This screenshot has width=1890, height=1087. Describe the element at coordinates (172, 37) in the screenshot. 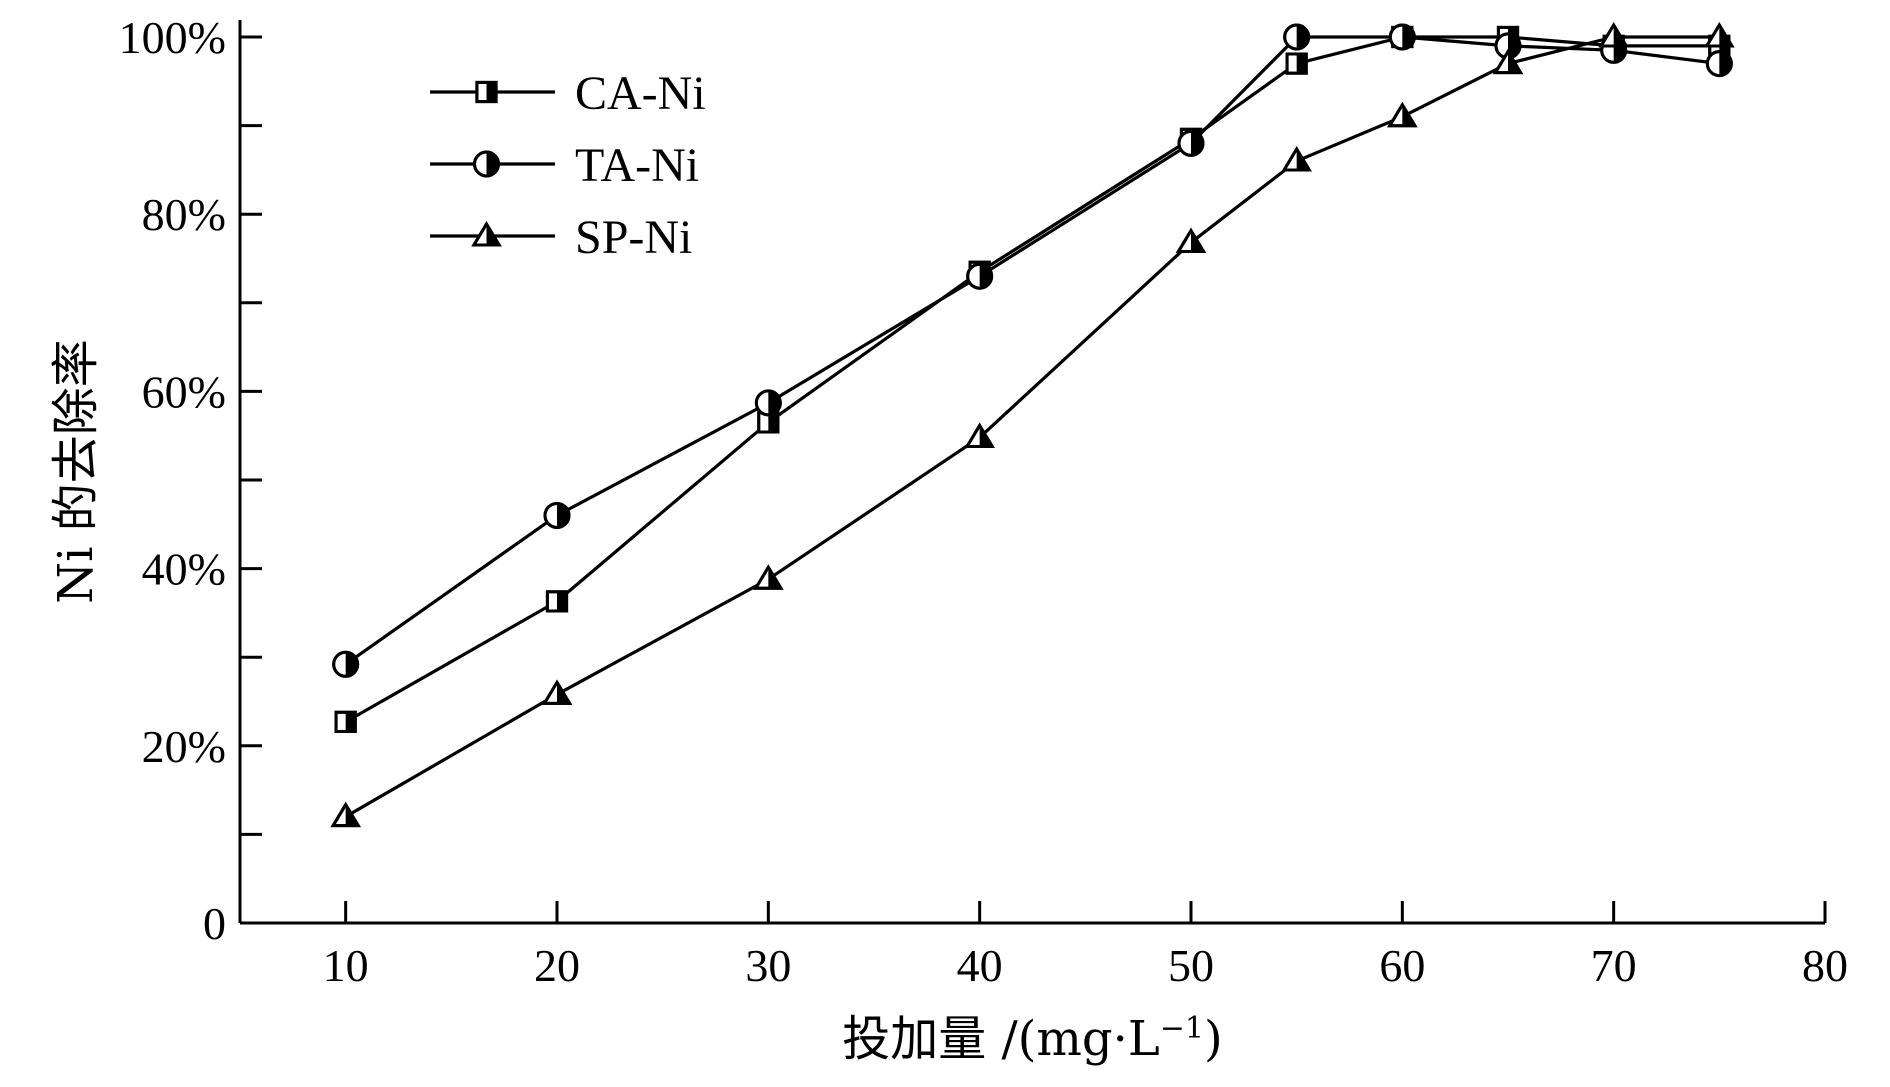

I see `y-tick-label: 100%` at that location.